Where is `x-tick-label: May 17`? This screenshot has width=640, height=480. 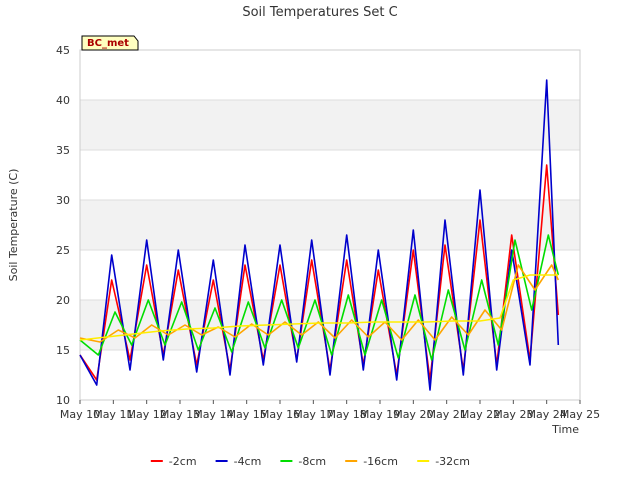 x-tick-label: May 17 is located at coordinates (313, 414).